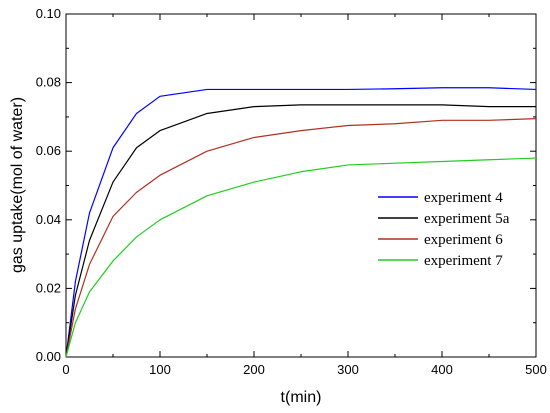 The height and width of the screenshot is (413, 550). What do you see at coordinates (463, 240) in the screenshot?
I see `legend-label: experiment 6` at bounding box center [463, 240].